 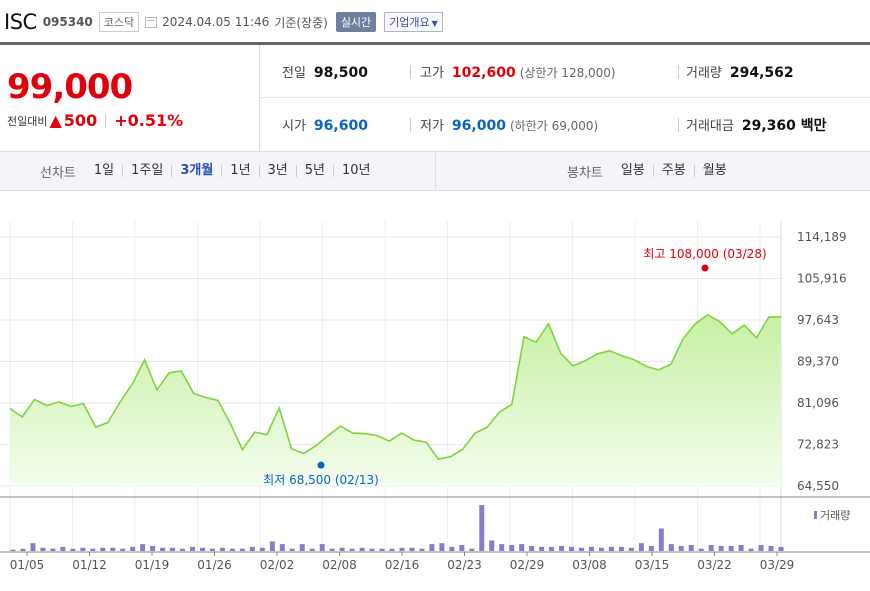 I want to click on tab-10y: 10년, so click(x=356, y=170).